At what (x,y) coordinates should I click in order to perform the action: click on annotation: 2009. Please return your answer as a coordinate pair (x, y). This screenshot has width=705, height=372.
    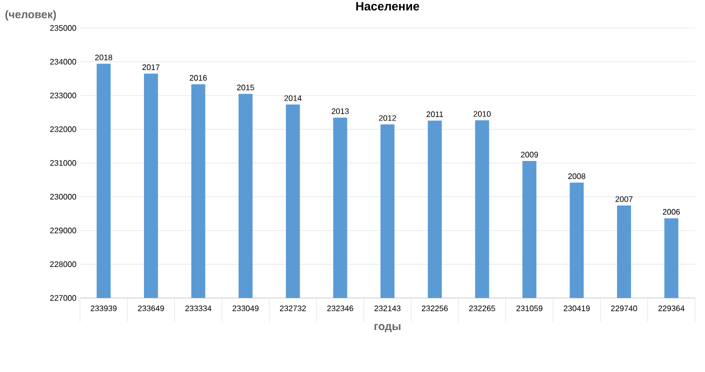
    Looking at the image, I should click on (529, 155).